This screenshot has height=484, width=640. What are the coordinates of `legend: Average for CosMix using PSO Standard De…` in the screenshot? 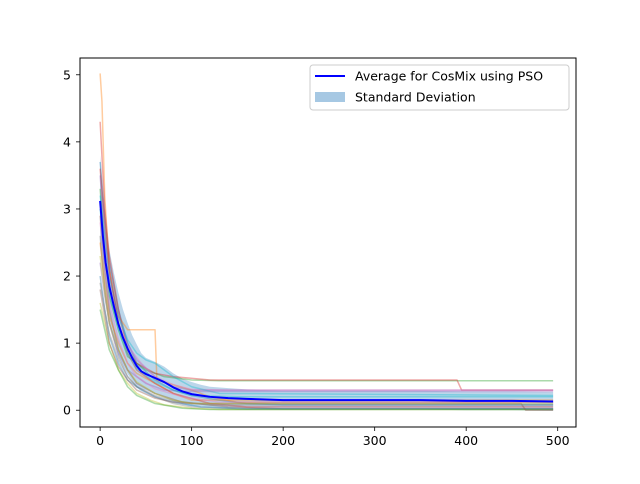 It's located at (439, 87).